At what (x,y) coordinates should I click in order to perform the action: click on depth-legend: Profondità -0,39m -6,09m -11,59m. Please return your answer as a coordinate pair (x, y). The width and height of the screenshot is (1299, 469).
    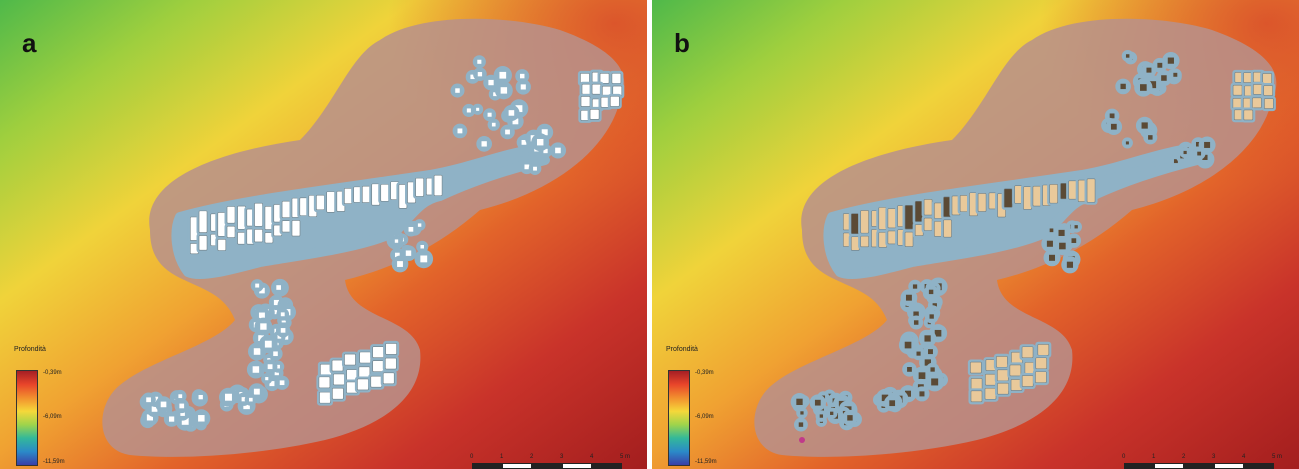
    Looking at the image, I should click on (697, 407).